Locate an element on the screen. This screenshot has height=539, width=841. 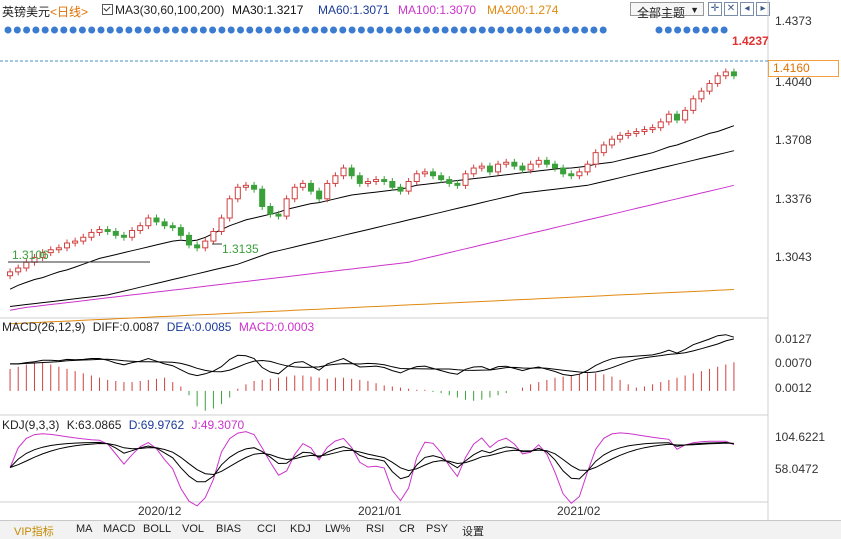
tab-psy: PSY is located at coordinates (437, 529).